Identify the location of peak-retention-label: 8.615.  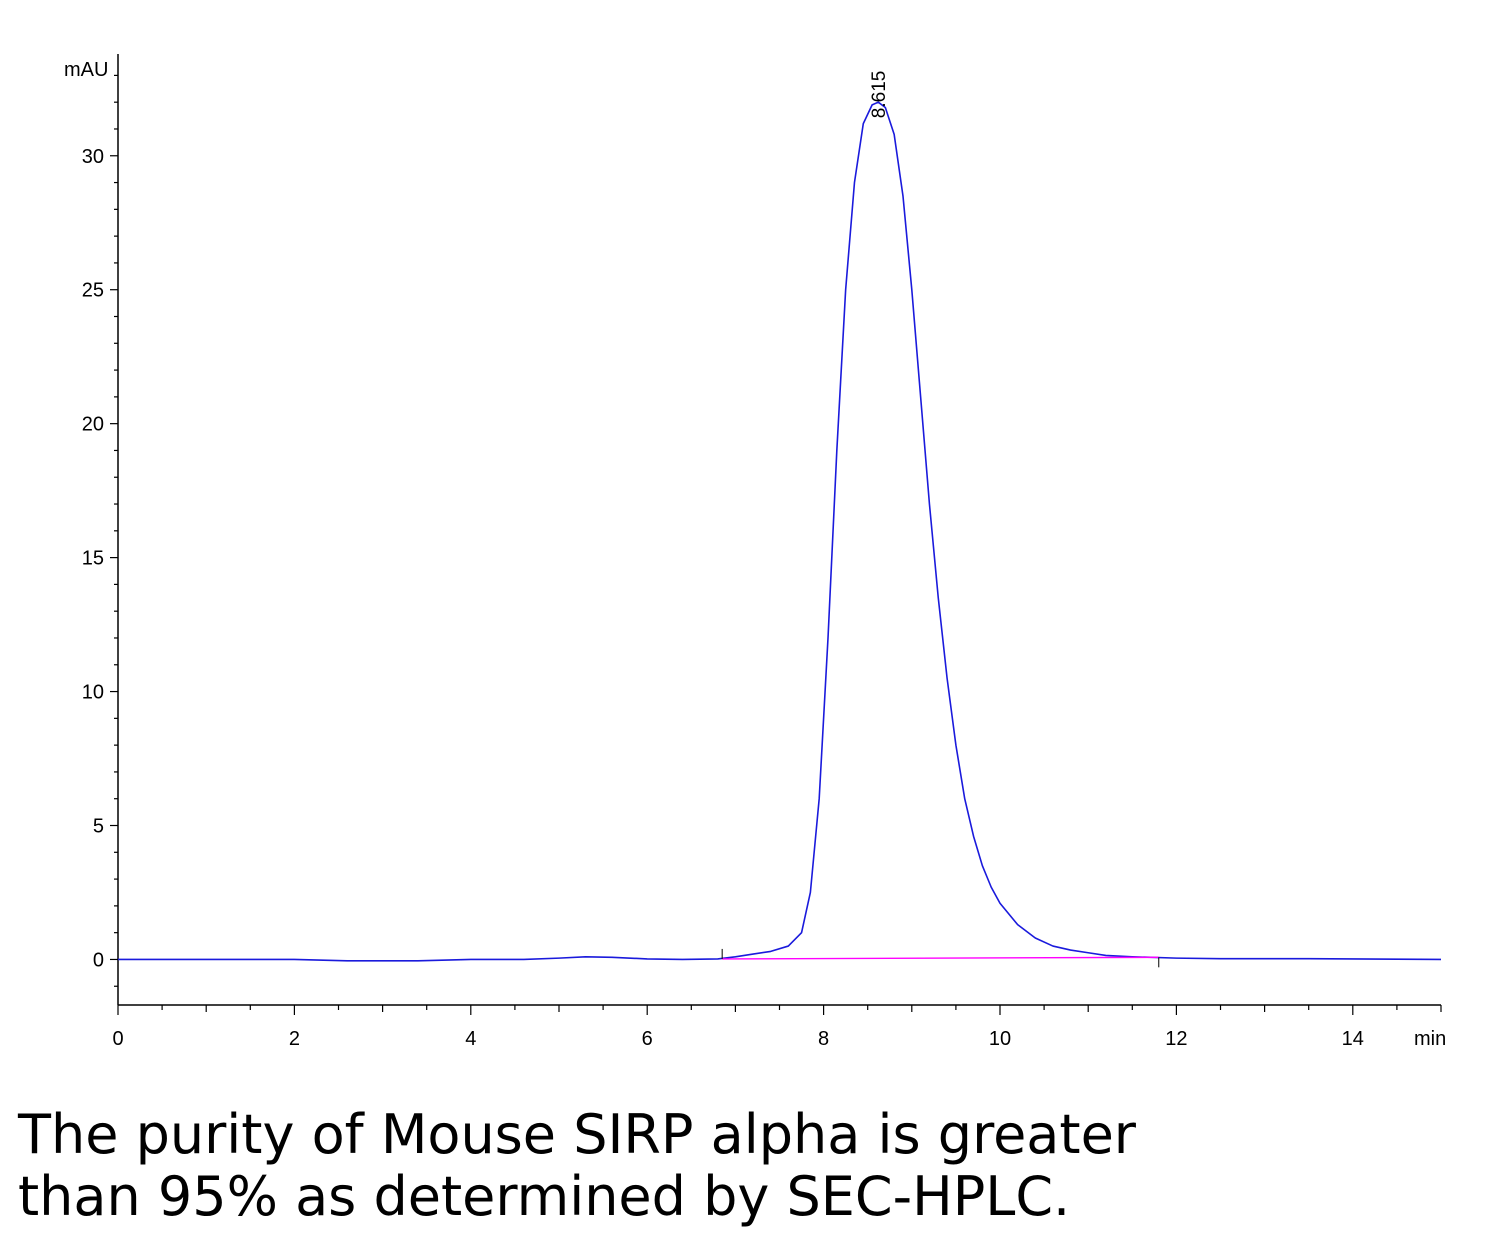
(879, 95).